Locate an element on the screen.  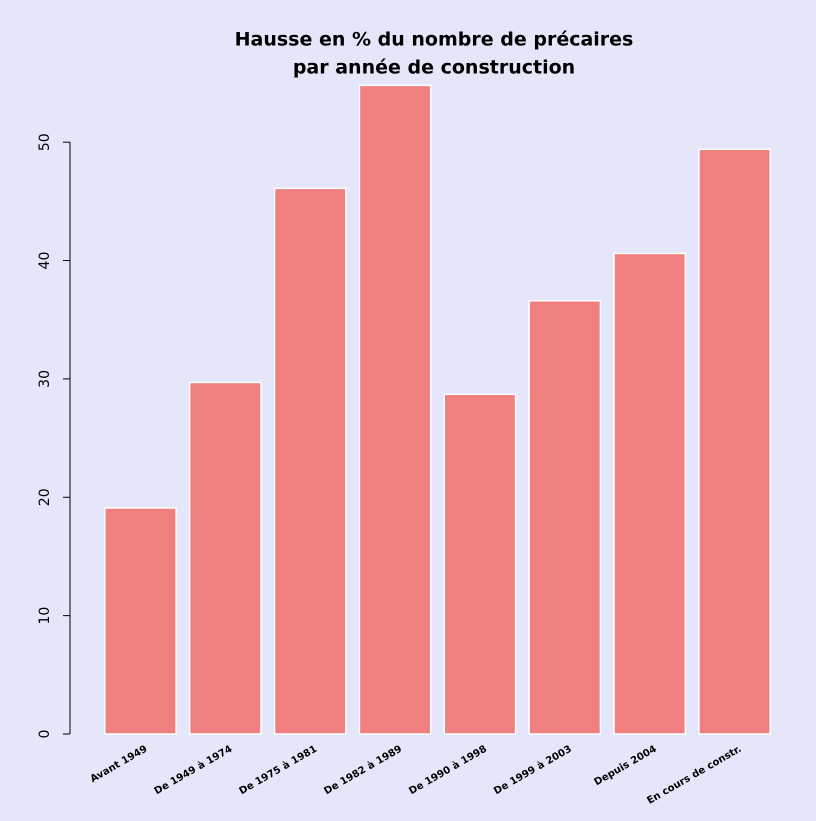
y-tick-label: 10 is located at coordinates (45, 616).